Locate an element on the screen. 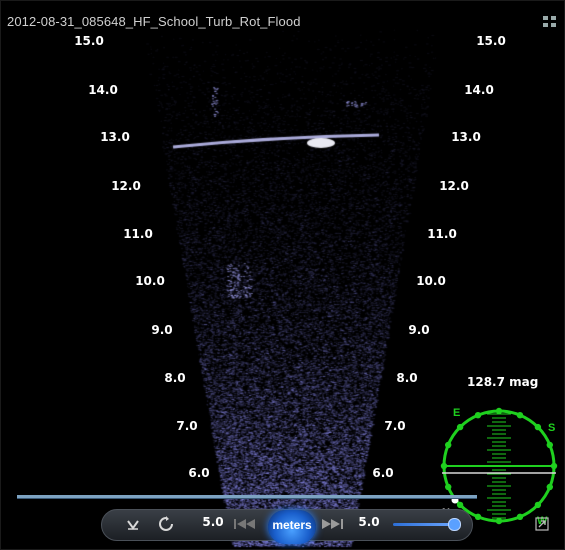 This screenshot has height=550, width=565. units-label: meters is located at coordinates (292, 525).